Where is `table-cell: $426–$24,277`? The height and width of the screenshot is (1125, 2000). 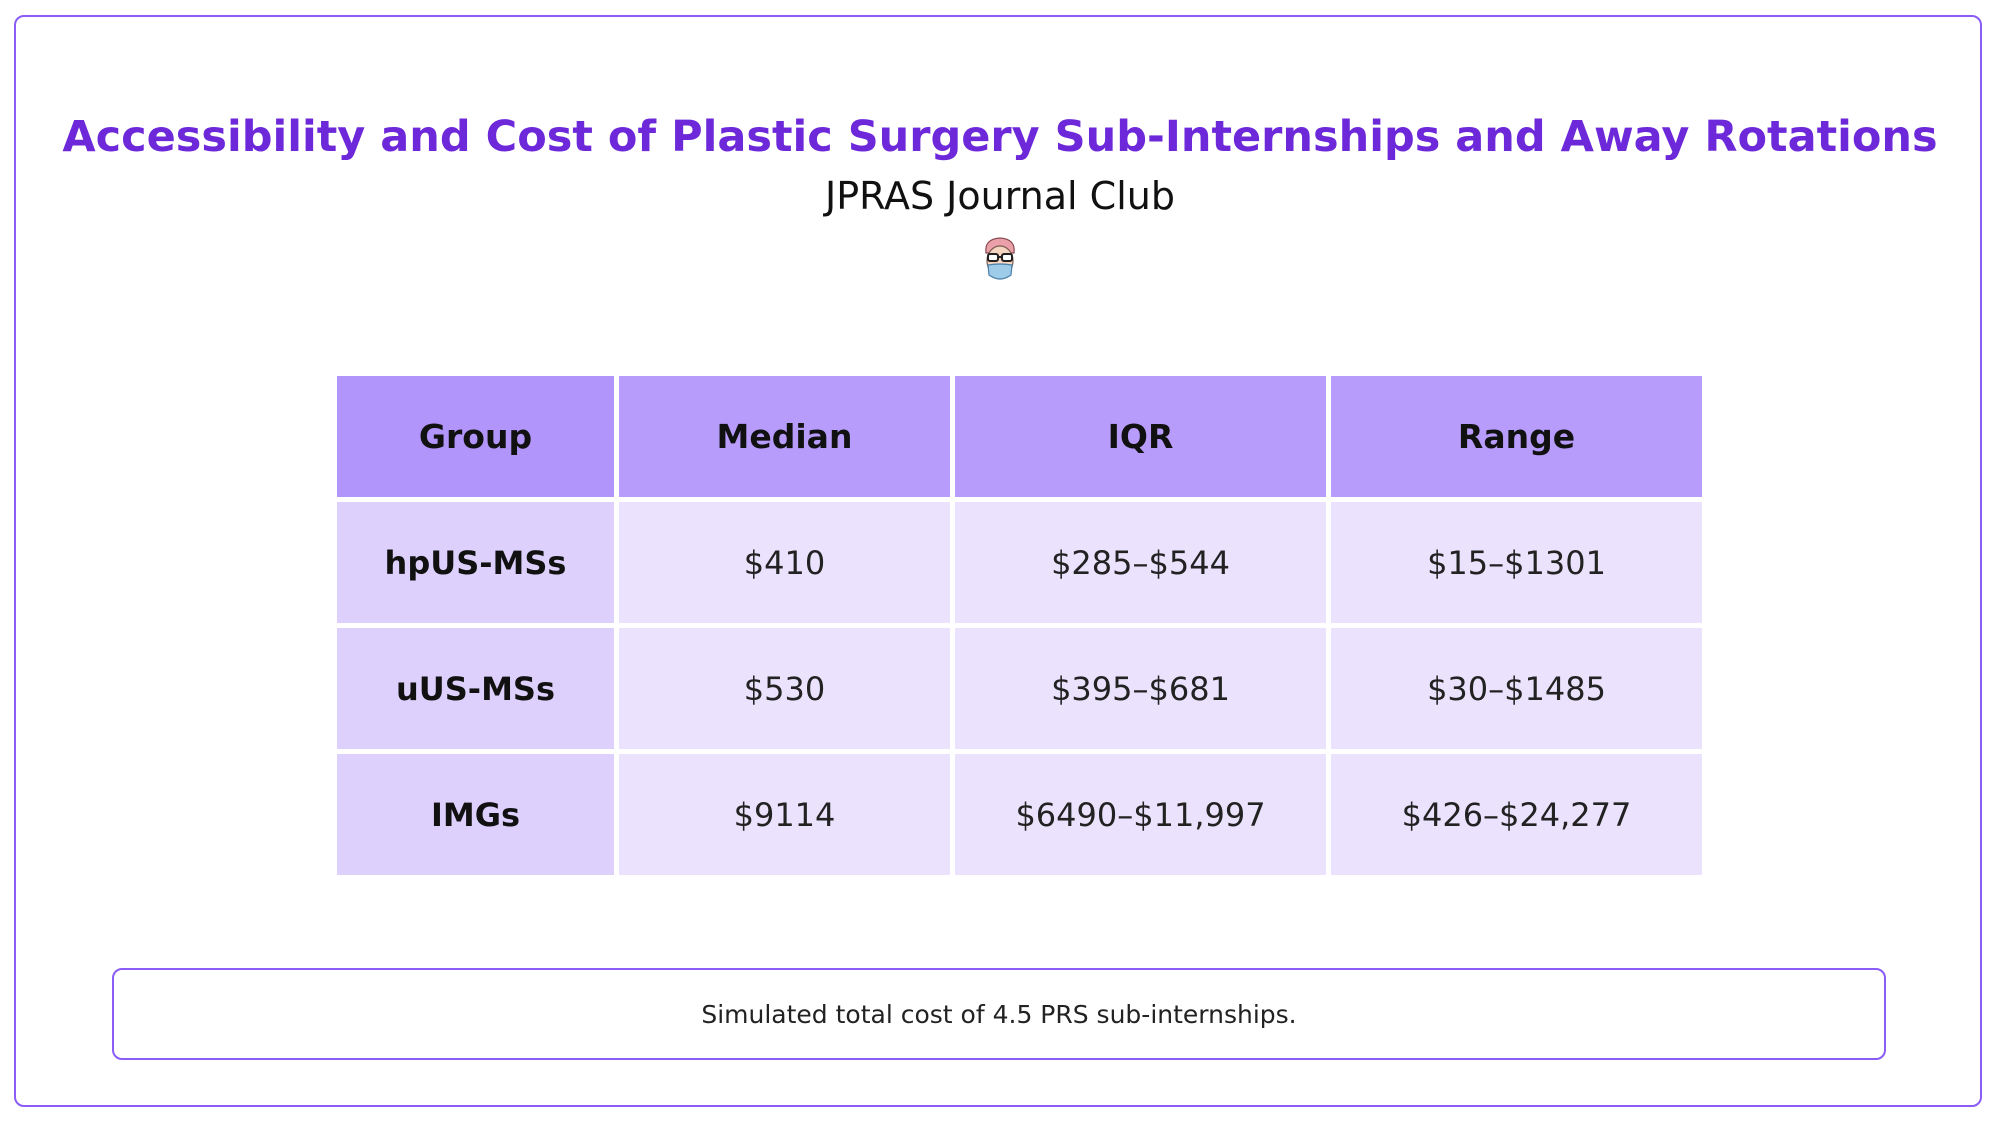 table-cell: $426–$24,277 is located at coordinates (1516, 814).